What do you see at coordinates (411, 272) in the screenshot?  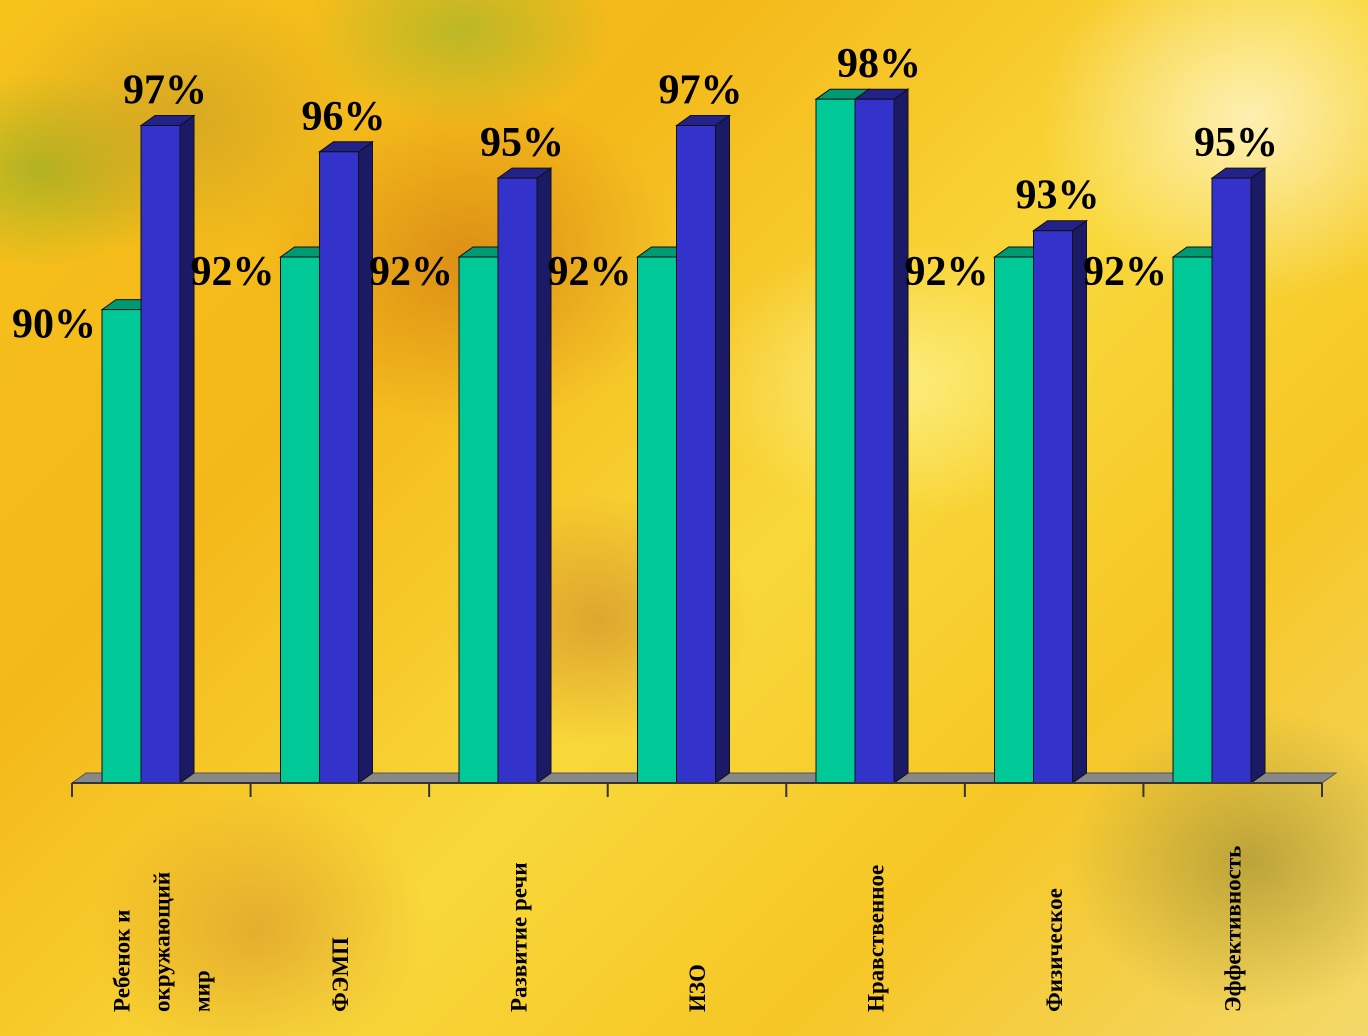 I see `data-label-s1-c3: 92%` at bounding box center [411, 272].